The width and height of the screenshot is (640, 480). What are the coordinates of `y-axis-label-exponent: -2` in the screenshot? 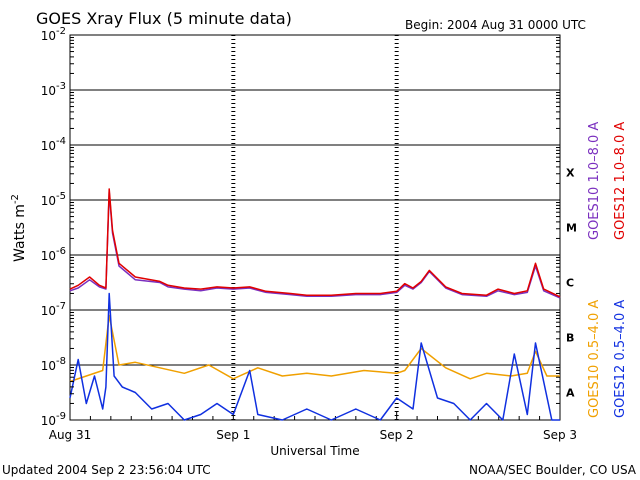 It's located at (15, 199).